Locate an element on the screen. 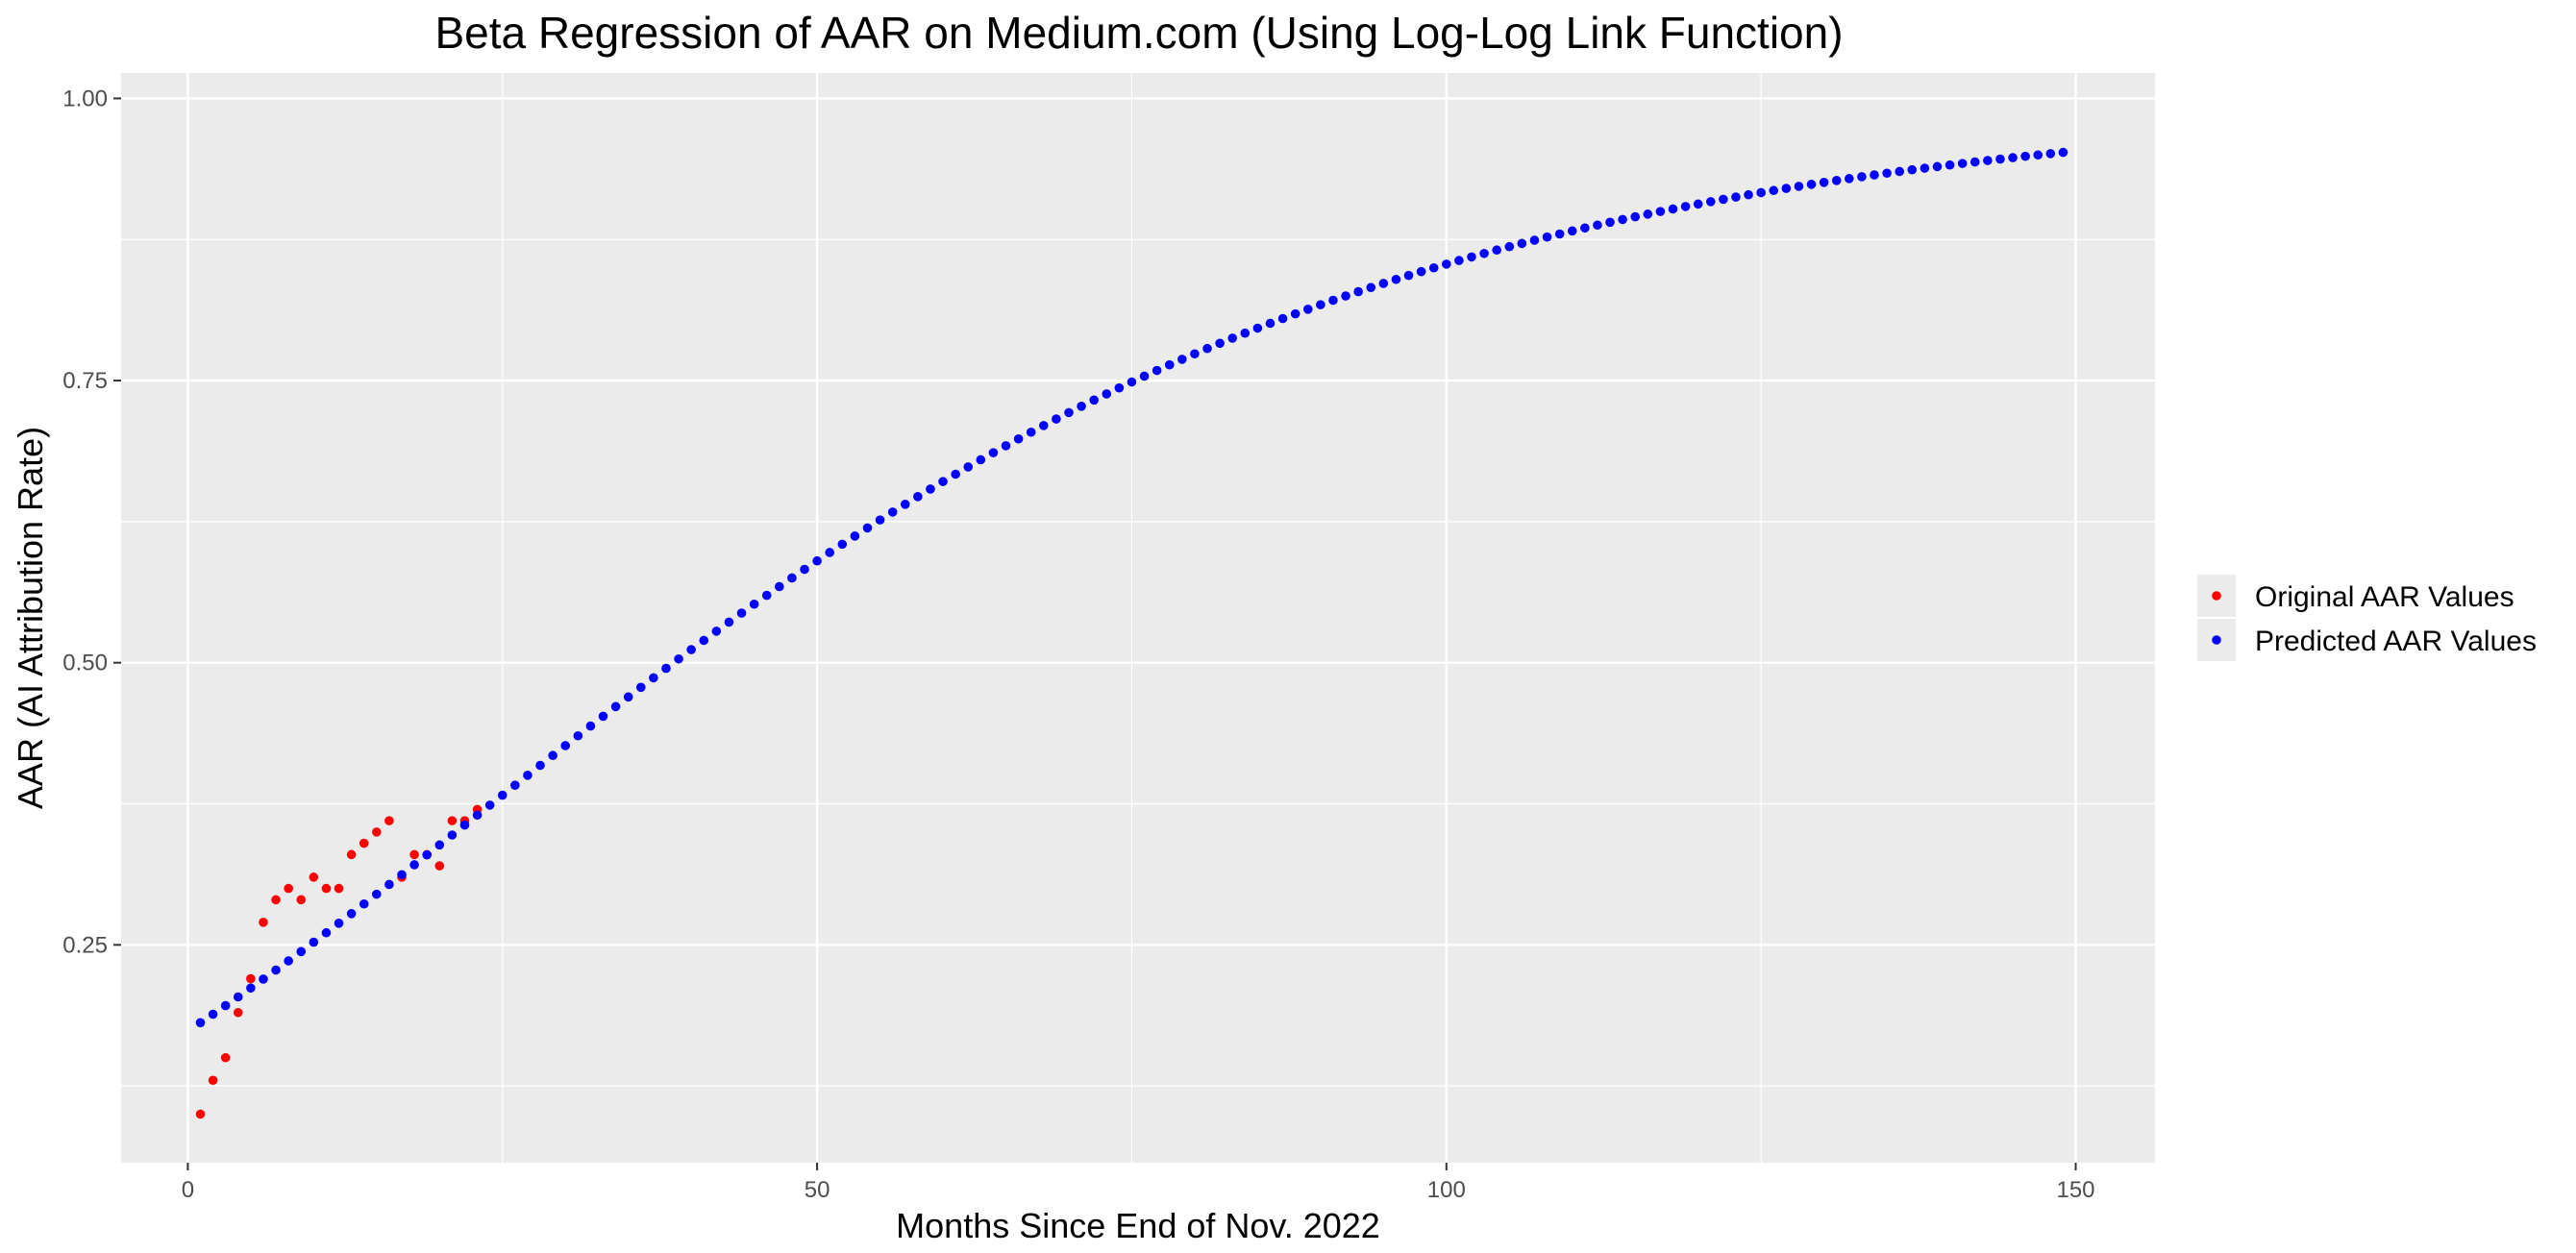 The width and height of the screenshot is (2576, 1253). x-axis-label: Months Since End of Nov. 2022 is located at coordinates (1138, 1225).